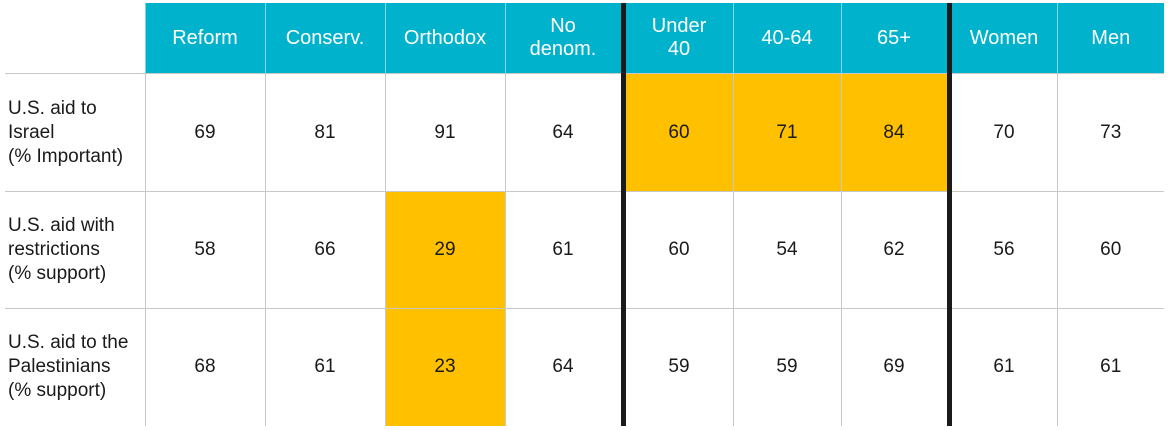 The image size is (1169, 430). What do you see at coordinates (1110, 38) in the screenshot?
I see `header-men: Men` at bounding box center [1110, 38].